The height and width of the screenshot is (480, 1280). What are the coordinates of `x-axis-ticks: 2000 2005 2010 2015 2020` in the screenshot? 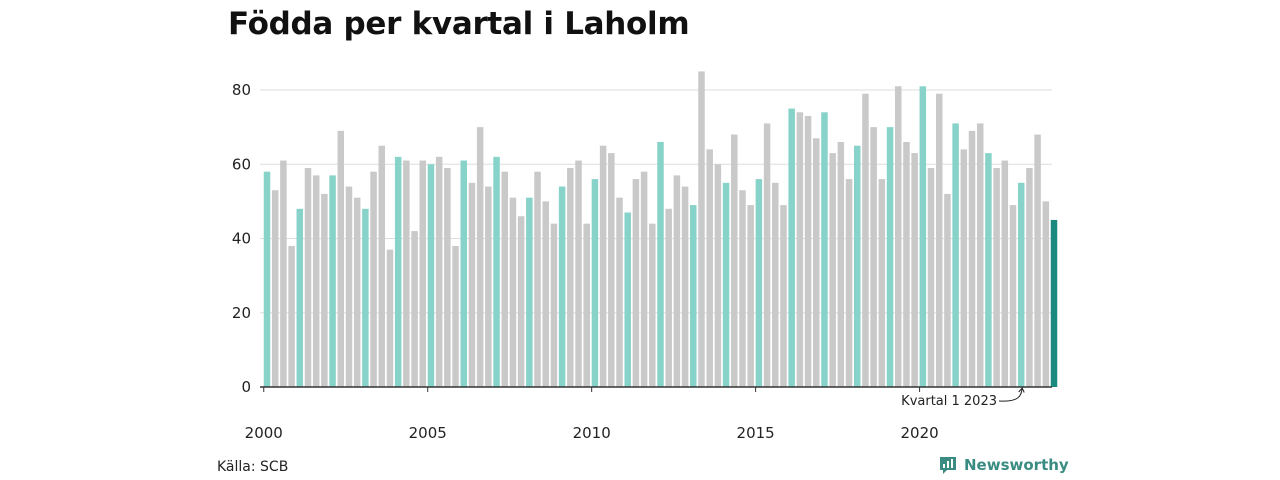 It's located at (592, 414).